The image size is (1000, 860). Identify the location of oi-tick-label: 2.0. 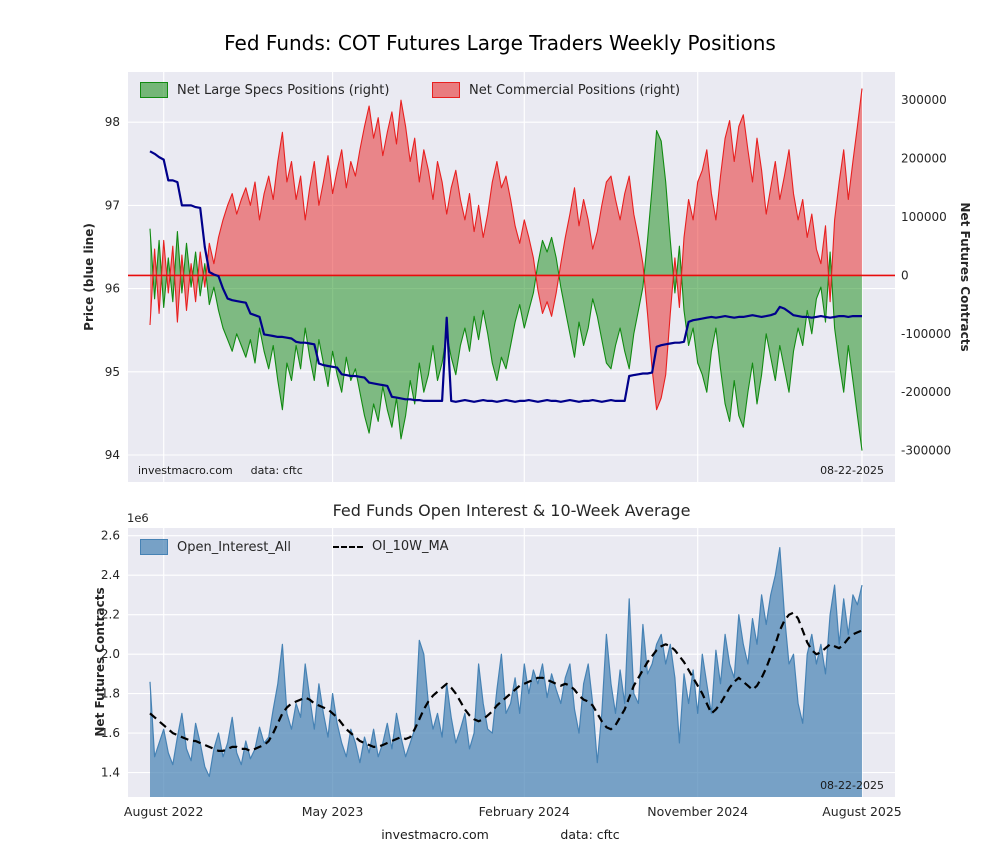
(110, 654).